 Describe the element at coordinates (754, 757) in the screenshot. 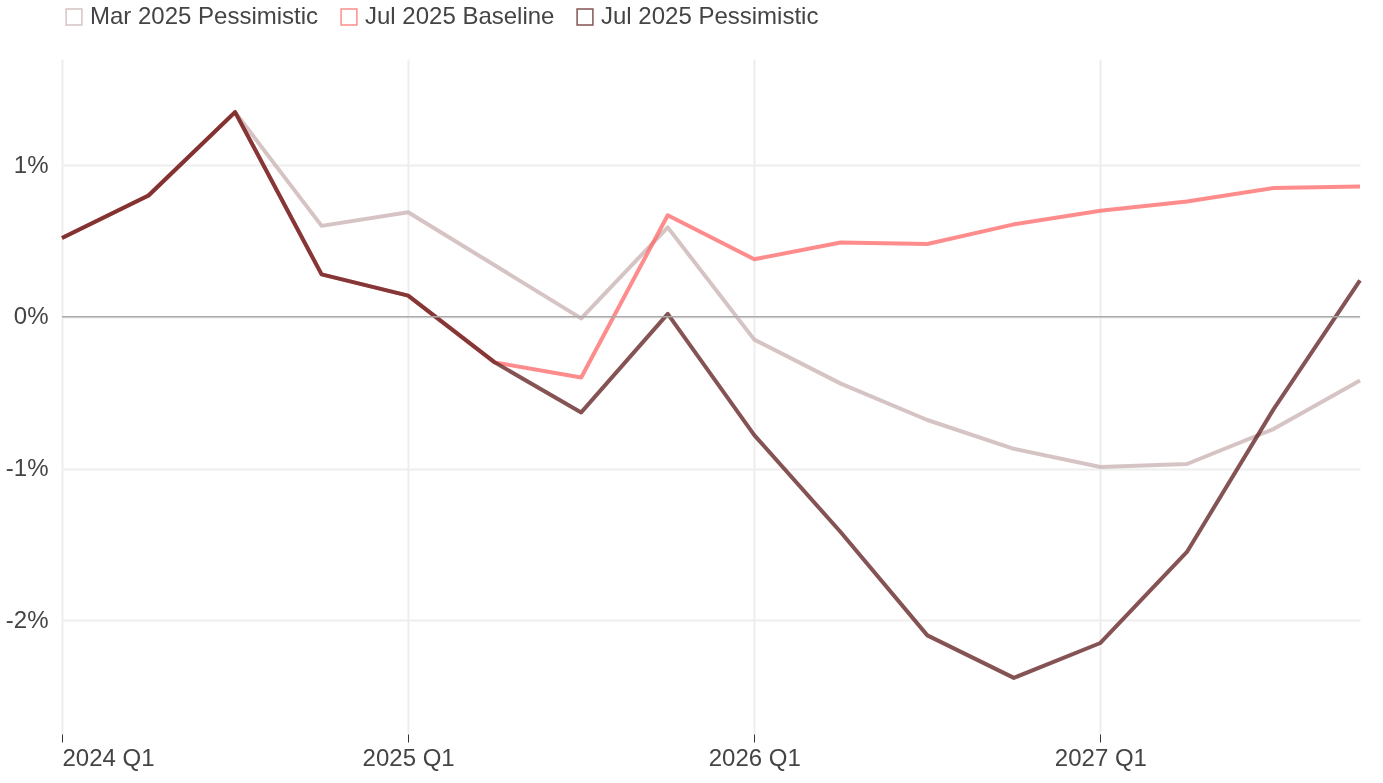

I see `x-tick-label: 2026 Q1` at that location.